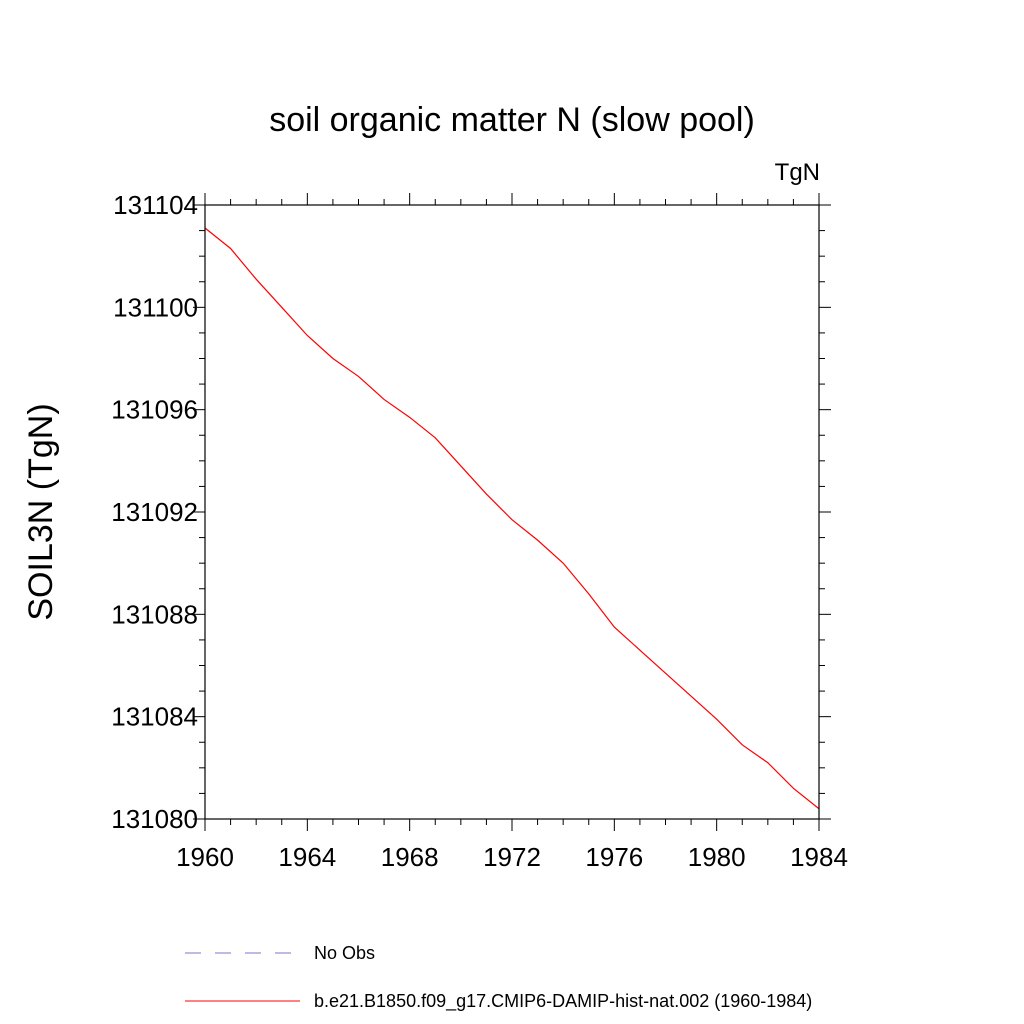  I want to click on x-tick-label: 1968, so click(410, 857).